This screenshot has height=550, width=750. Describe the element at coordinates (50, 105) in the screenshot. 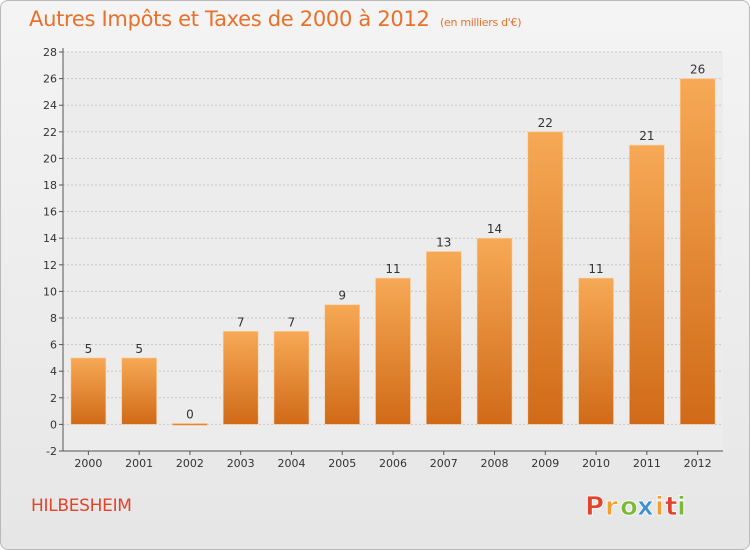

I see `y-tick-label: 24` at that location.